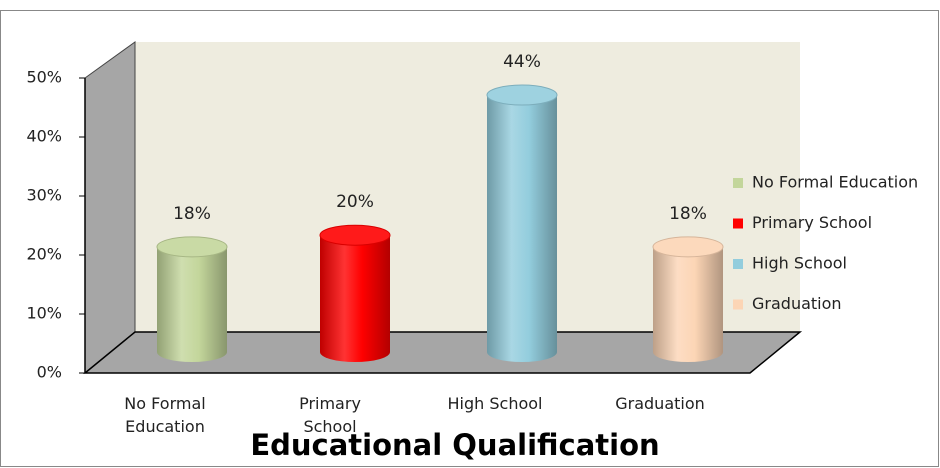 The width and height of the screenshot is (940, 468). Describe the element at coordinates (330, 415) in the screenshot. I see `x-tick-label: Primary School` at that location.